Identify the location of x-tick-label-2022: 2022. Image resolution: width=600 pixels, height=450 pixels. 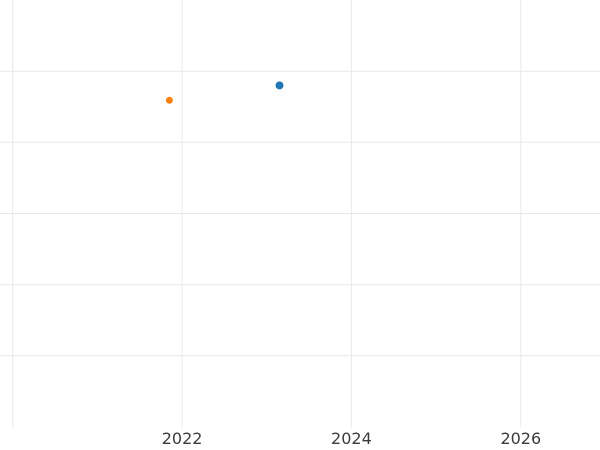
(182, 438).